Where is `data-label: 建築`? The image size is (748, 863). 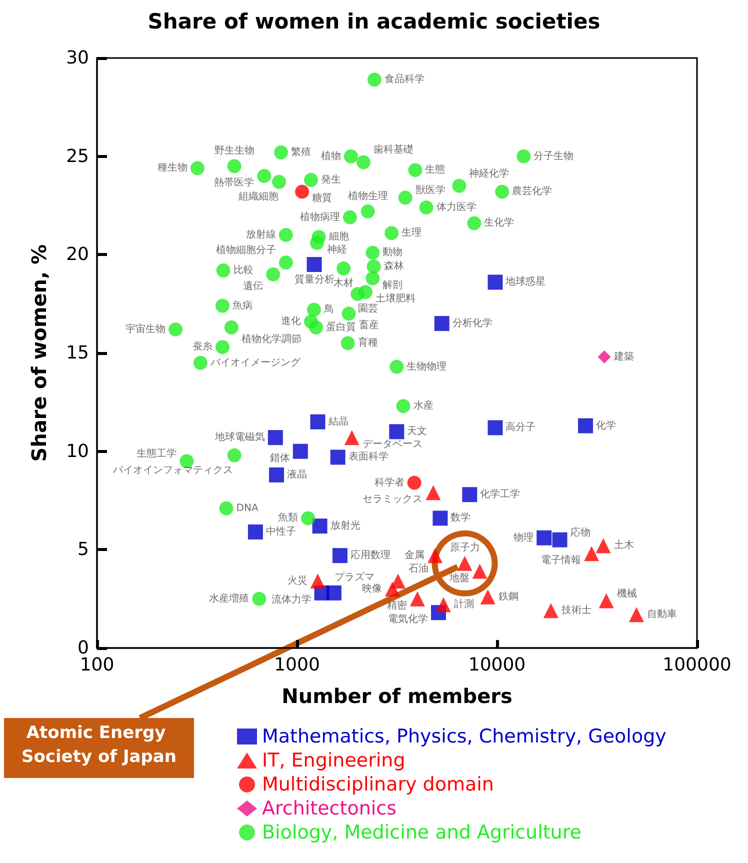
data-label: 建築 is located at coordinates (623, 356).